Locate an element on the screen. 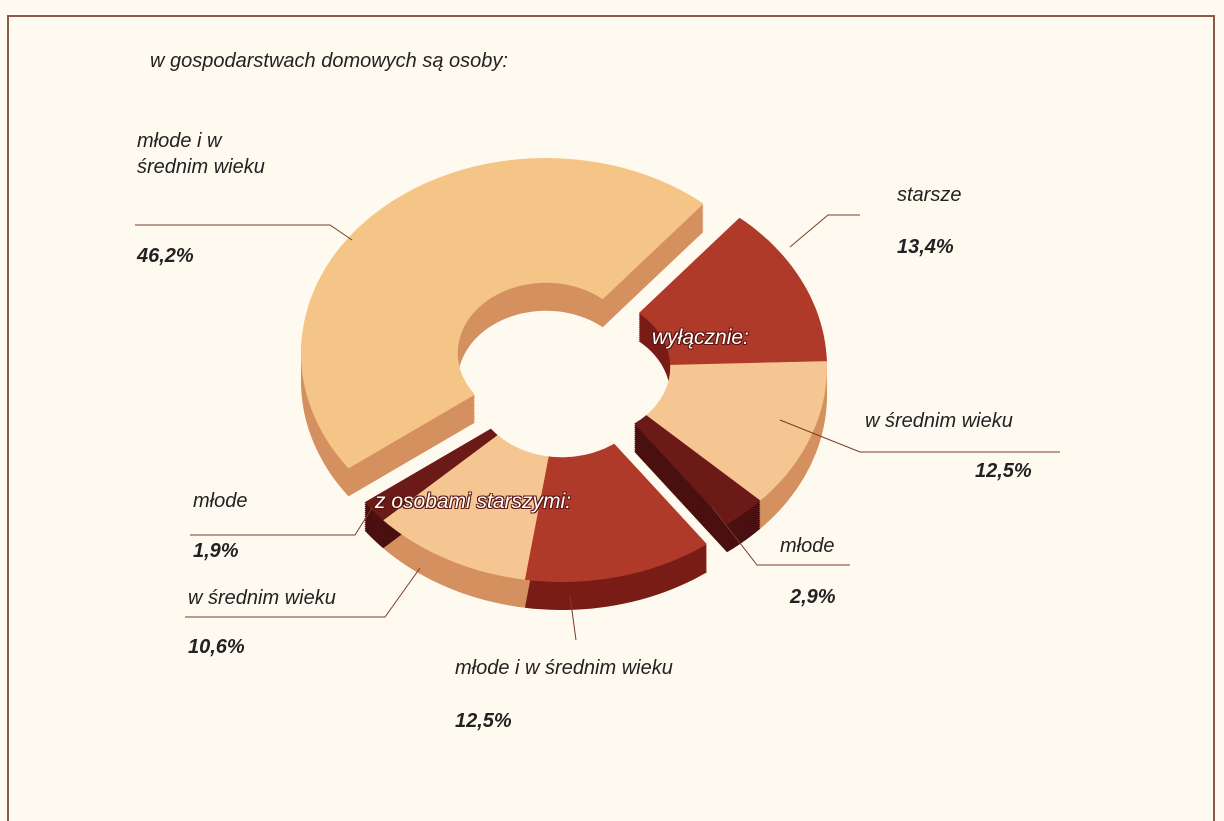 This screenshot has height=821, width=1224. chart-title: w gospodarstwach domowych są osoby: is located at coordinates (329, 61).